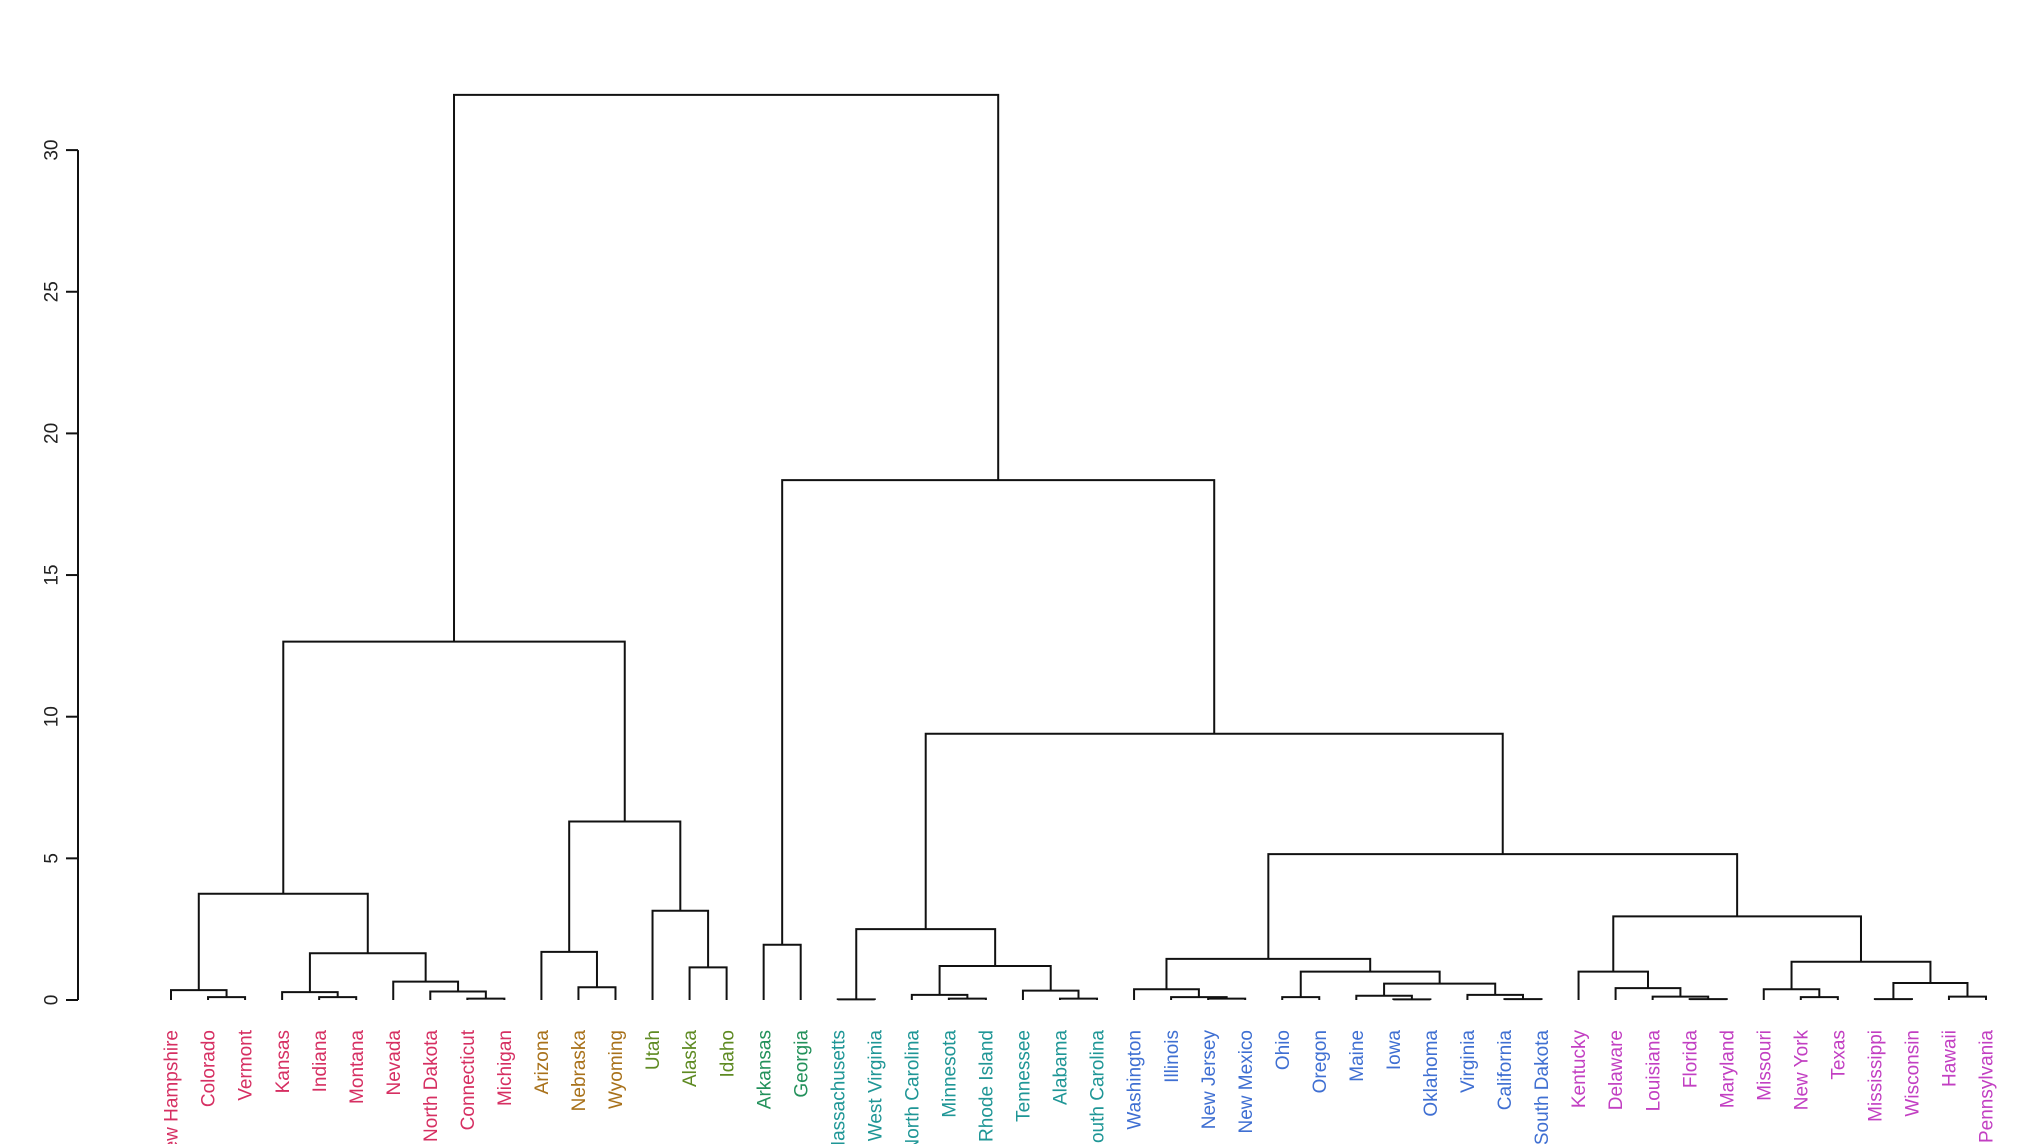  What do you see at coordinates (542, 1062) in the screenshot?
I see `leaf-label: Arizona` at bounding box center [542, 1062].